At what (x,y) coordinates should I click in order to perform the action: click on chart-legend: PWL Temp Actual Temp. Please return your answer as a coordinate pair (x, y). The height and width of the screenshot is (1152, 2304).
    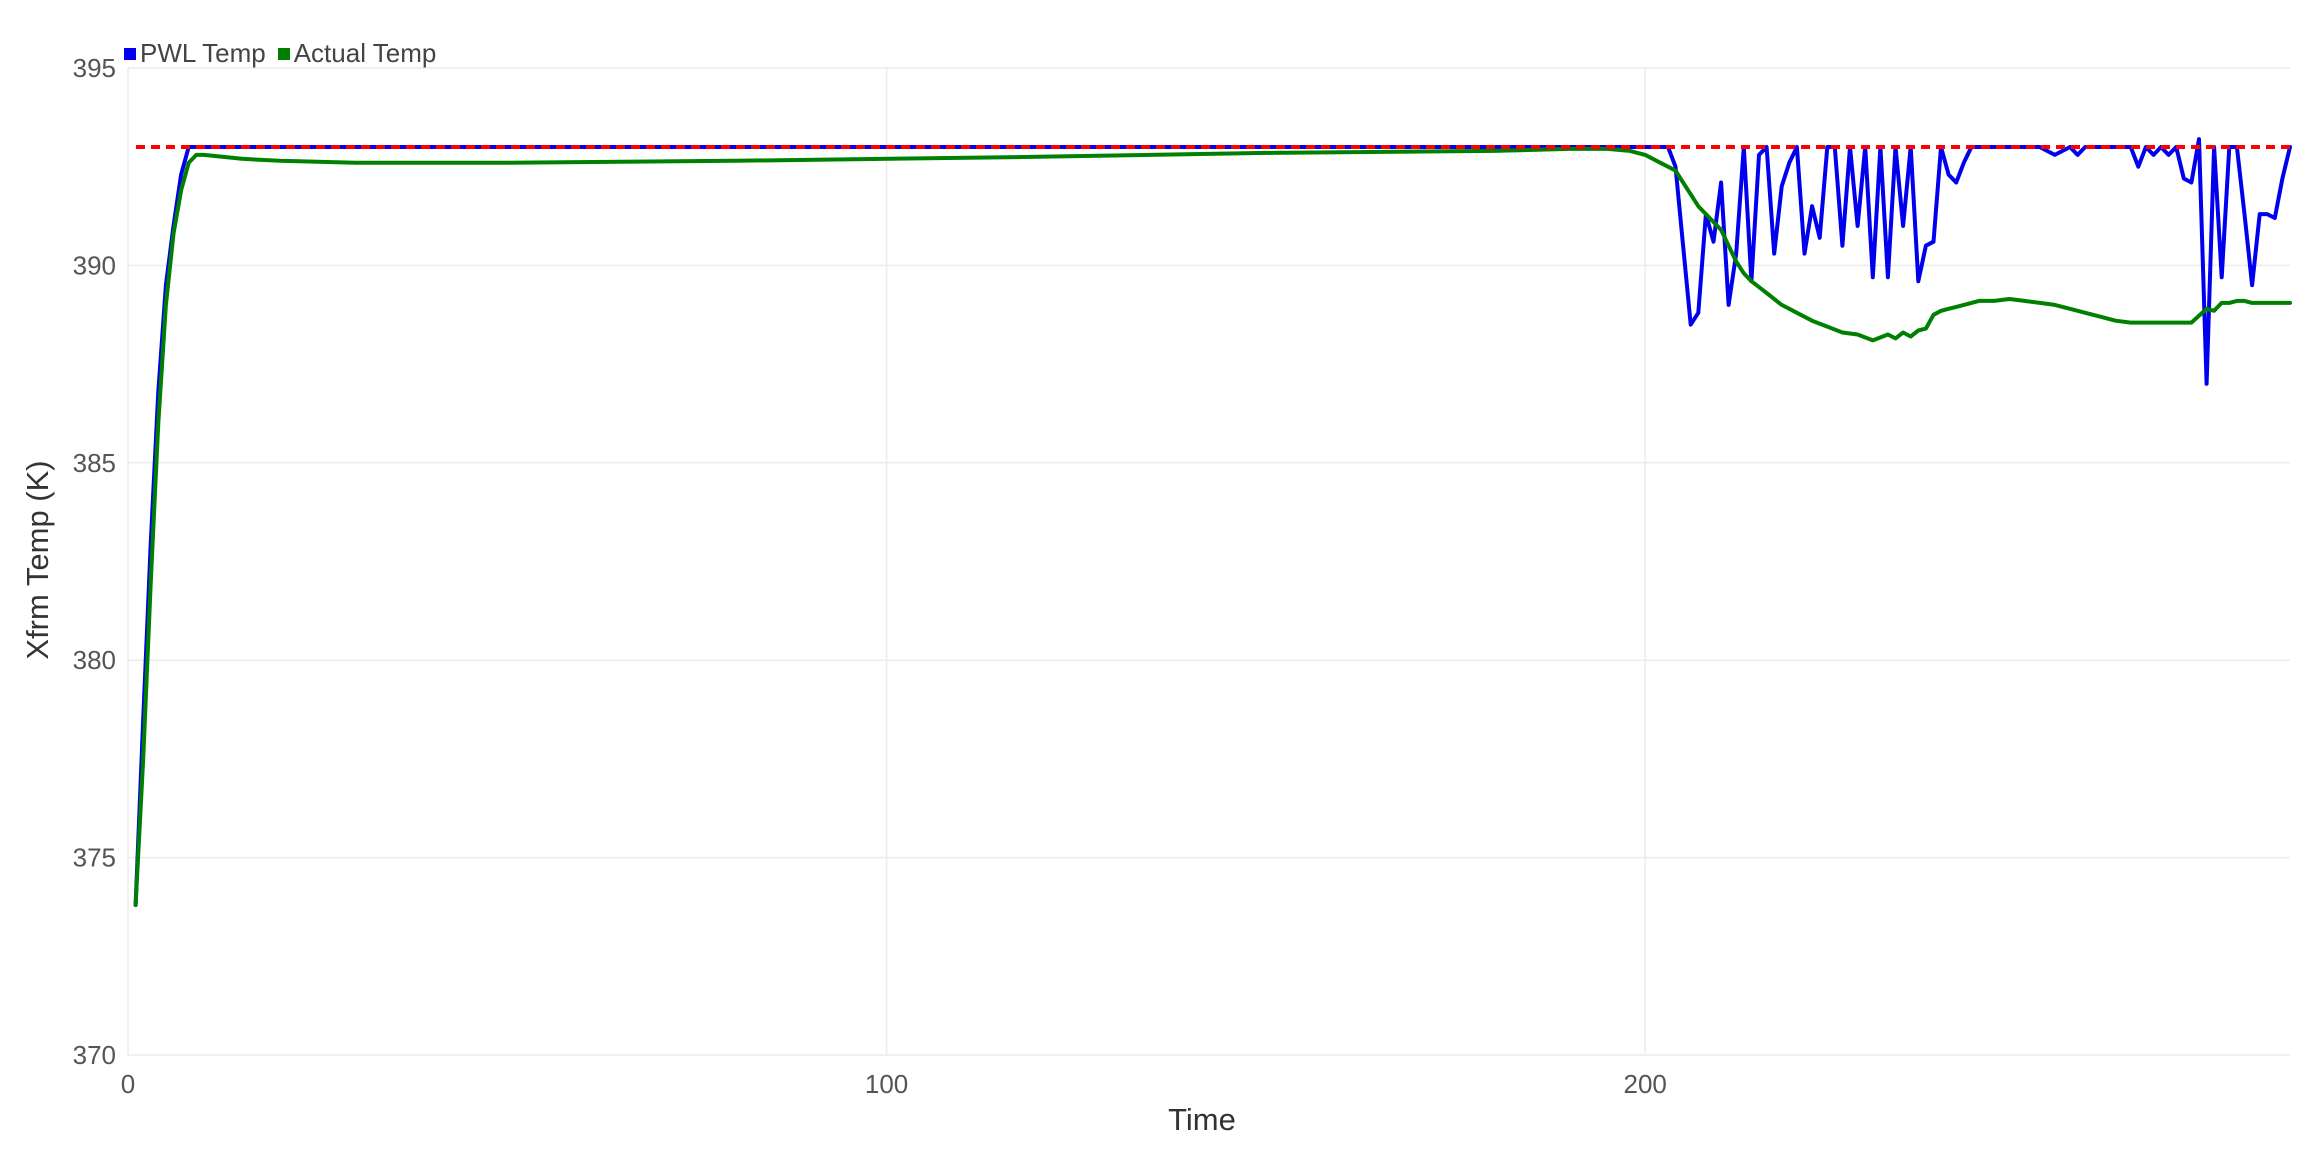
    Looking at the image, I should click on (280, 53).